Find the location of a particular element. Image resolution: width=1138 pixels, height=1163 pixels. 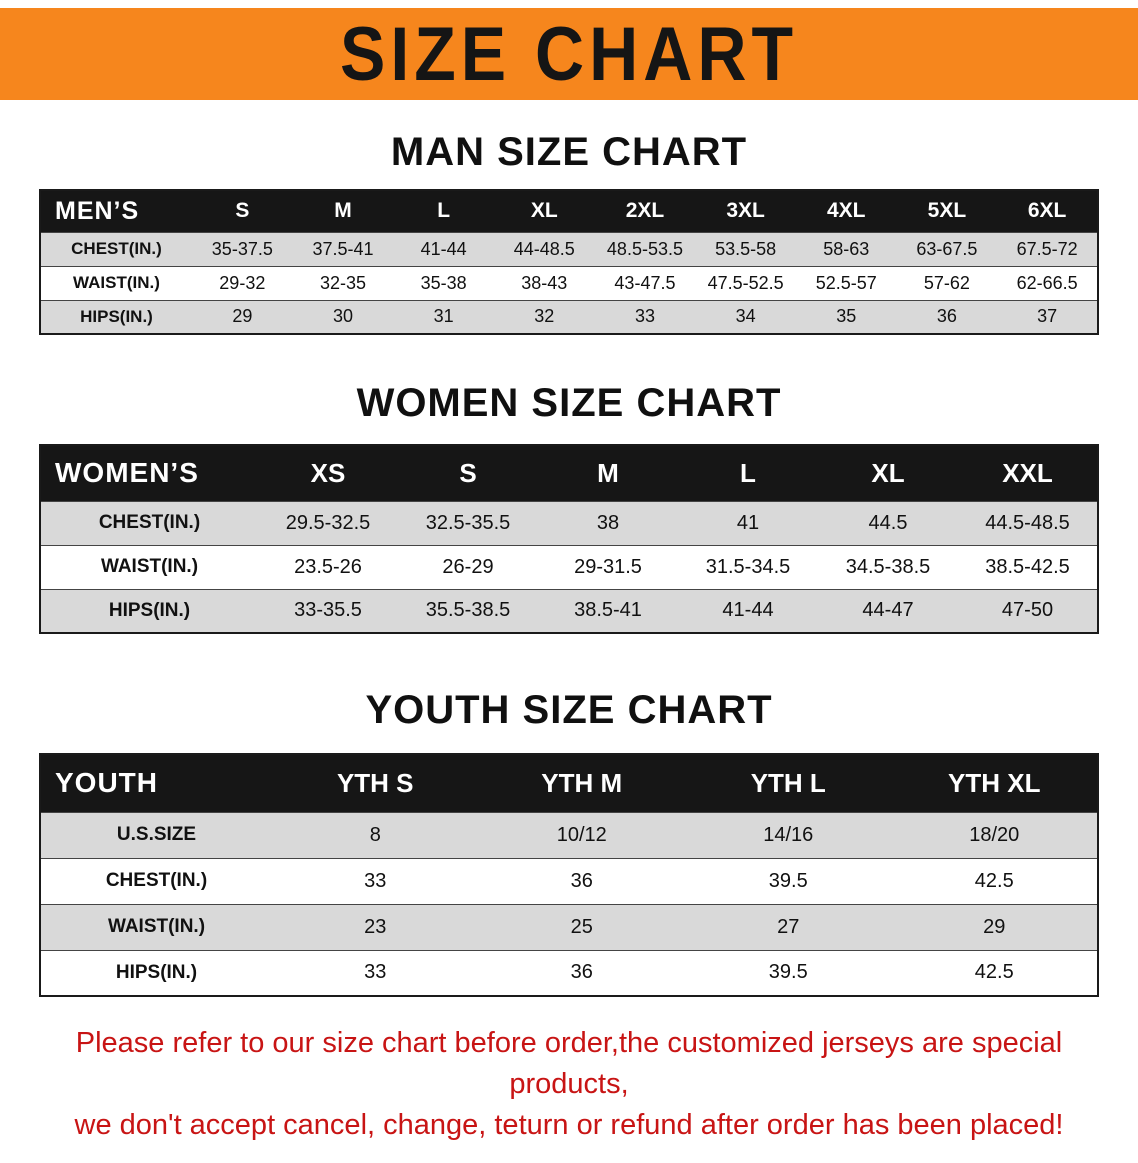

size-value-cell: 27 is located at coordinates (788, 926).